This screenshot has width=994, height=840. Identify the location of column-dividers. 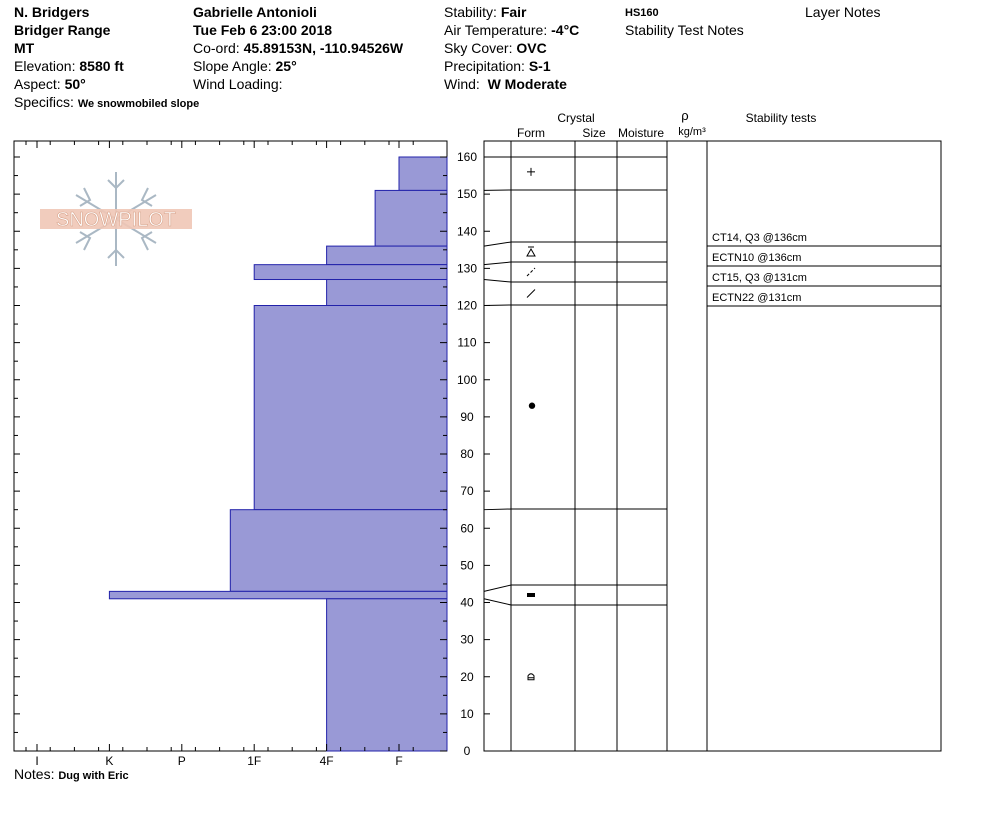
(609, 446).